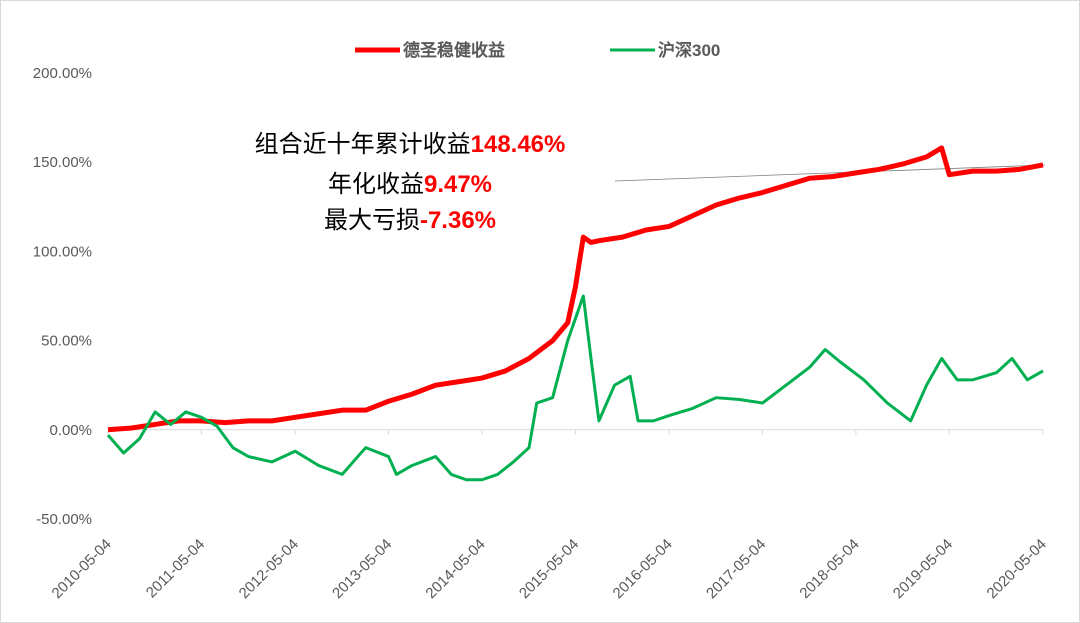  Describe the element at coordinates (64, 519) in the screenshot. I see `y-tick-label: -50.00%` at that location.